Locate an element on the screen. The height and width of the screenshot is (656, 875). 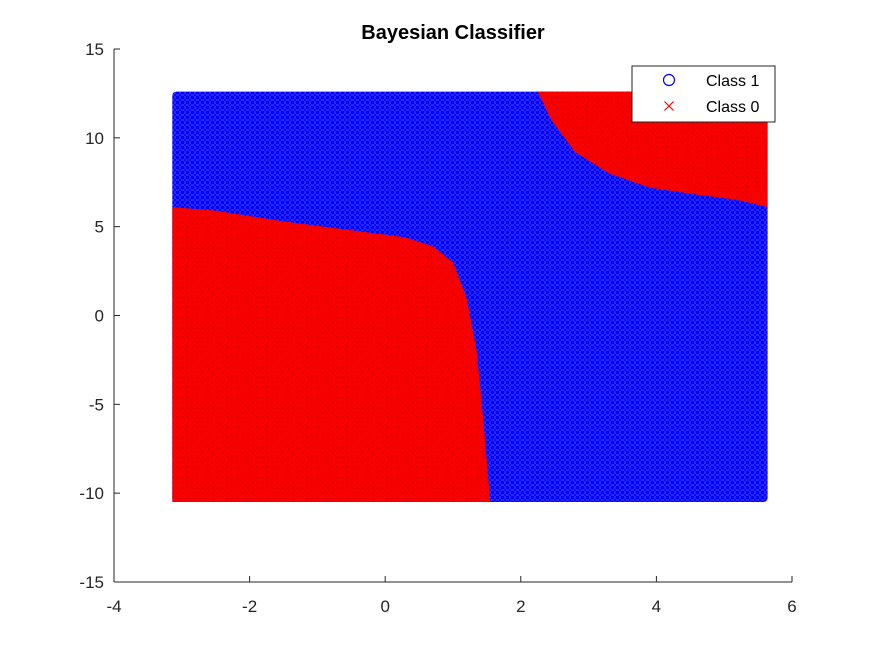
y-tick-label: 5 is located at coordinates (99, 227).